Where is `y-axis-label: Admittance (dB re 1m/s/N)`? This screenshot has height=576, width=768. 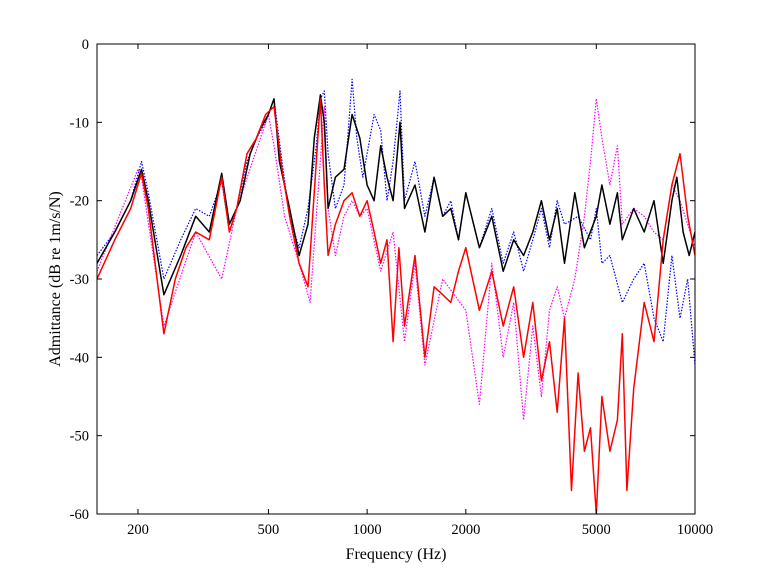 y-axis-label: Admittance (dB re 1m/s/N) is located at coordinates (55, 279).